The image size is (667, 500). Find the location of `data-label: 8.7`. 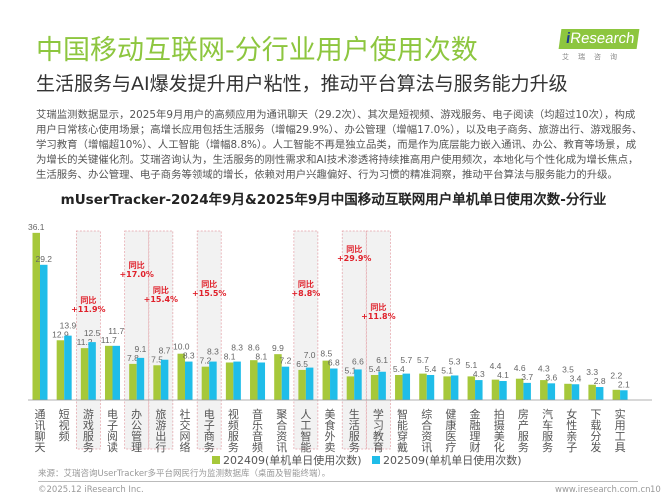

data-label: 8.7 is located at coordinates (165, 350).